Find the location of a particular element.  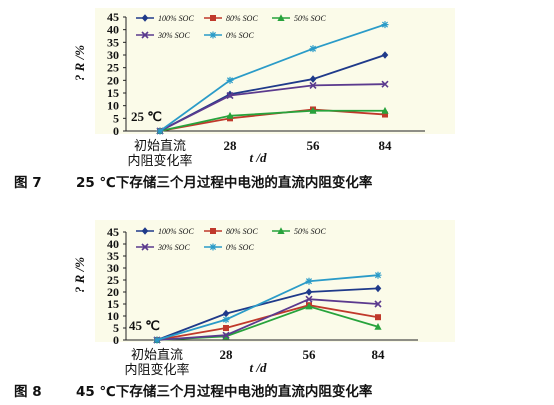

series-30-soc is located at coordinates (272, 107).